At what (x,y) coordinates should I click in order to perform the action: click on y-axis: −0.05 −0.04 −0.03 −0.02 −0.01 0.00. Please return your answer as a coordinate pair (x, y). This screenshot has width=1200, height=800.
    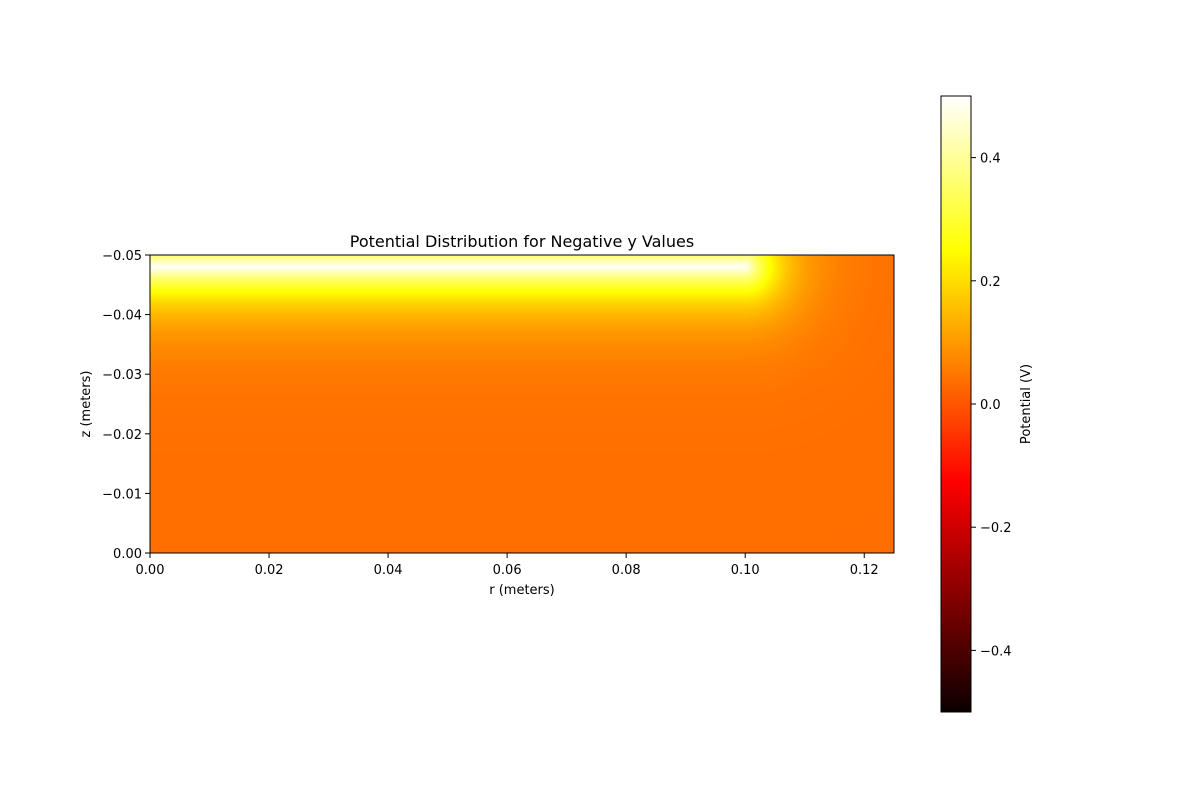
    Looking at the image, I should click on (126, 405).